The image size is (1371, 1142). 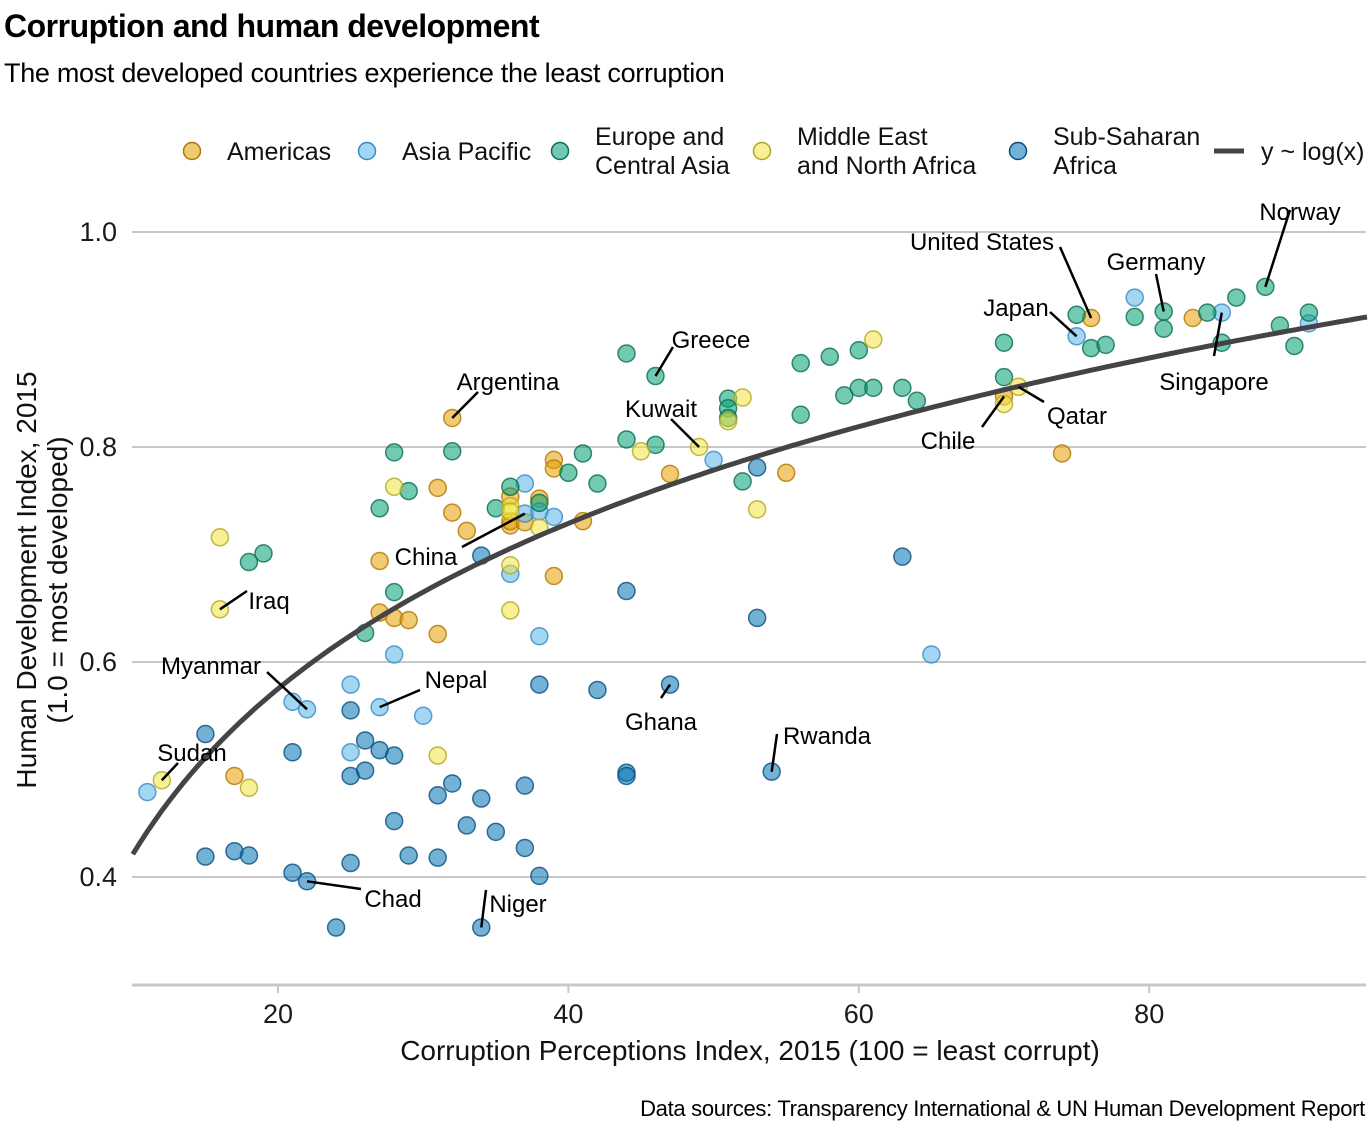 I want to click on x-tick-label: 20, so click(x=278, y=1014).